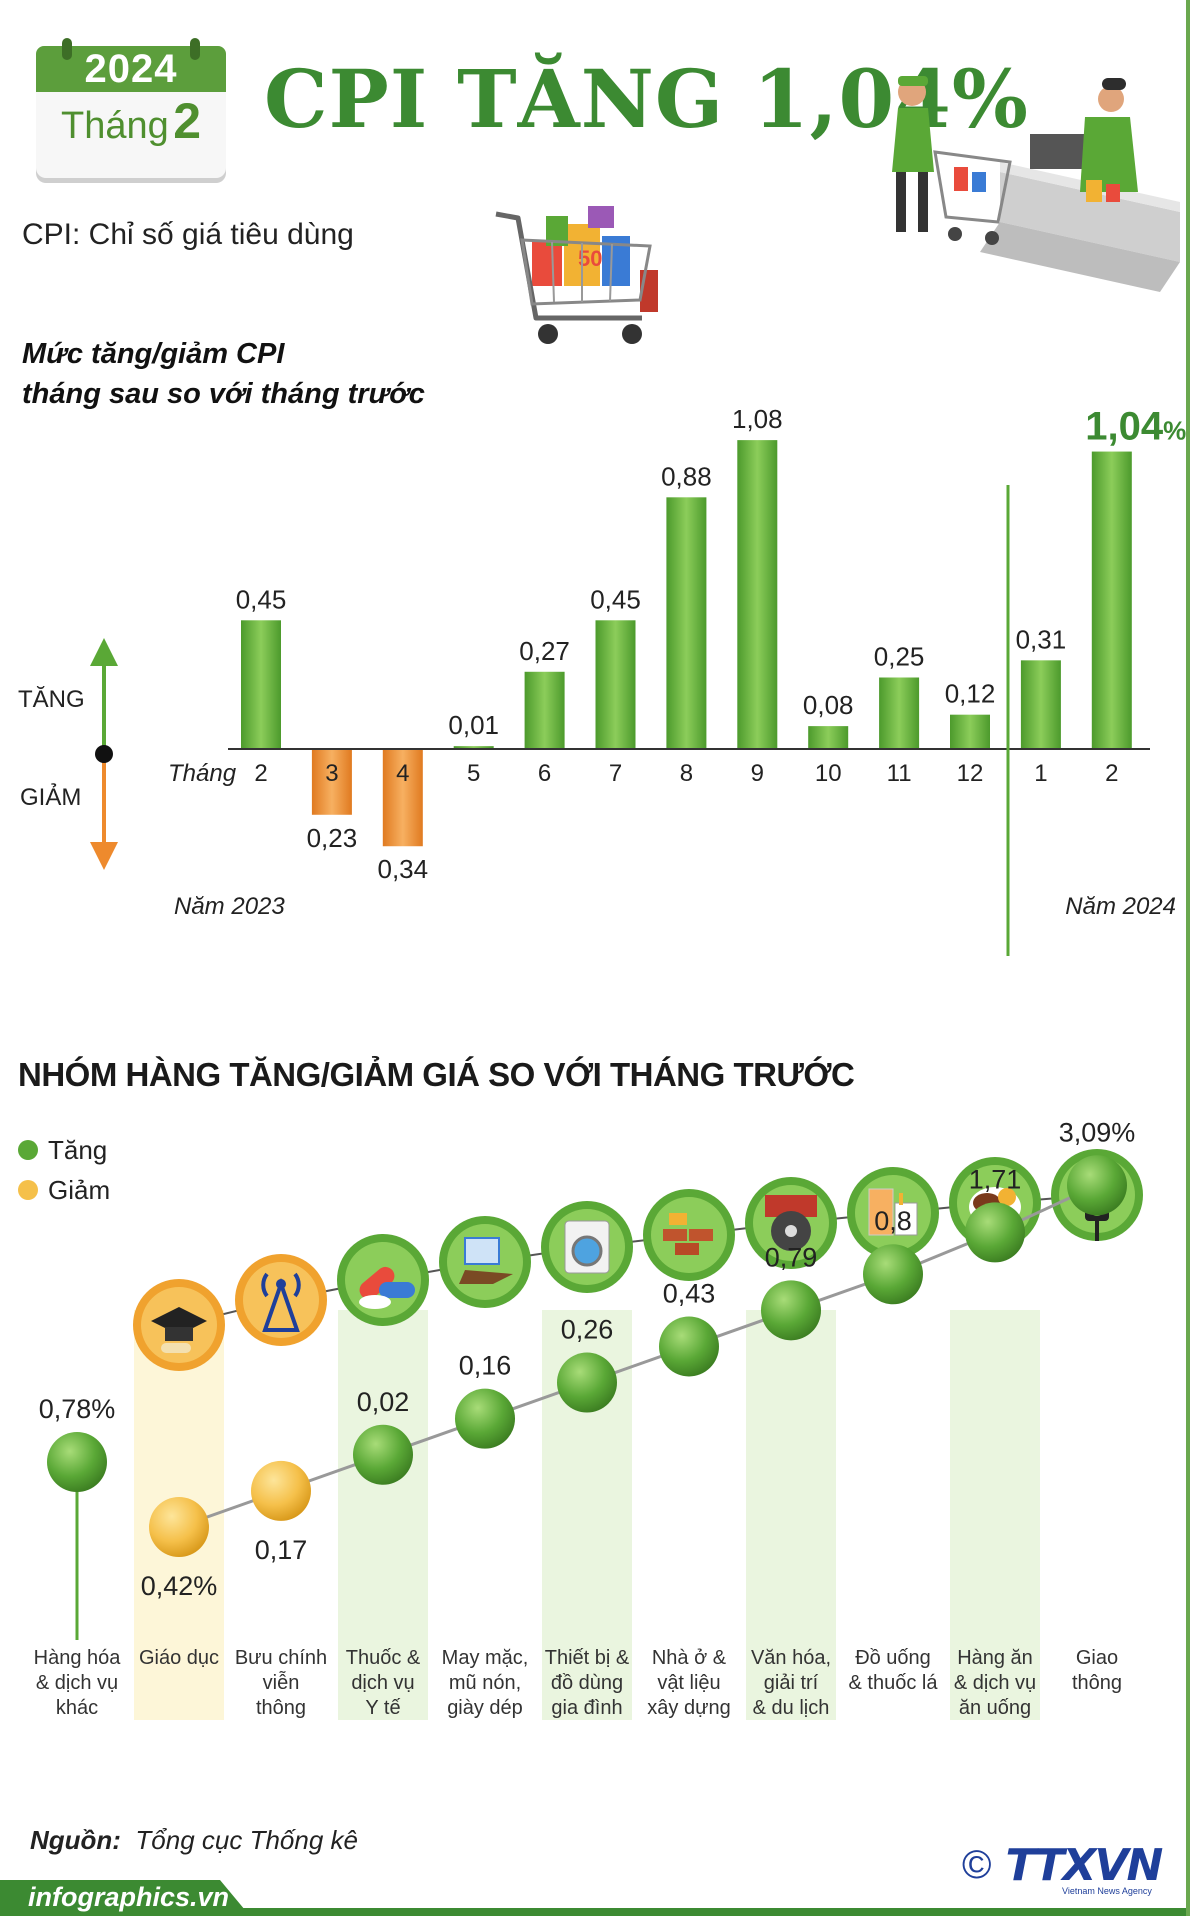 This screenshot has width=1200, height=1916. Describe the element at coordinates (153, 354) in the screenshot. I see `chart-subtitle-line1: Mức tăng/giảm CPI` at that location.